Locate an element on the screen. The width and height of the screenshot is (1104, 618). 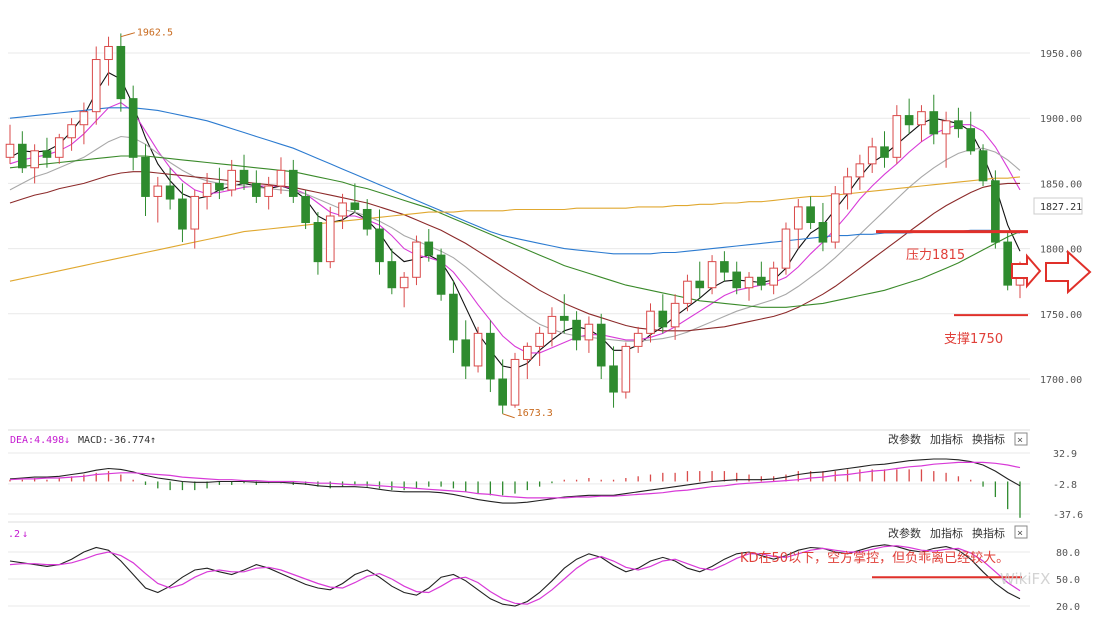
price-levels is located at coordinates (952, 273).